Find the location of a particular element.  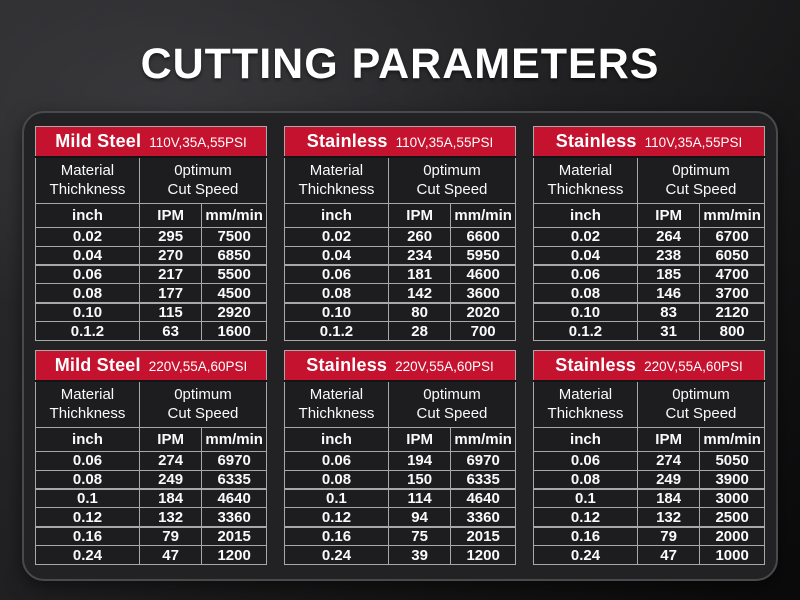

data-cell: 2000 is located at coordinates (732, 536).